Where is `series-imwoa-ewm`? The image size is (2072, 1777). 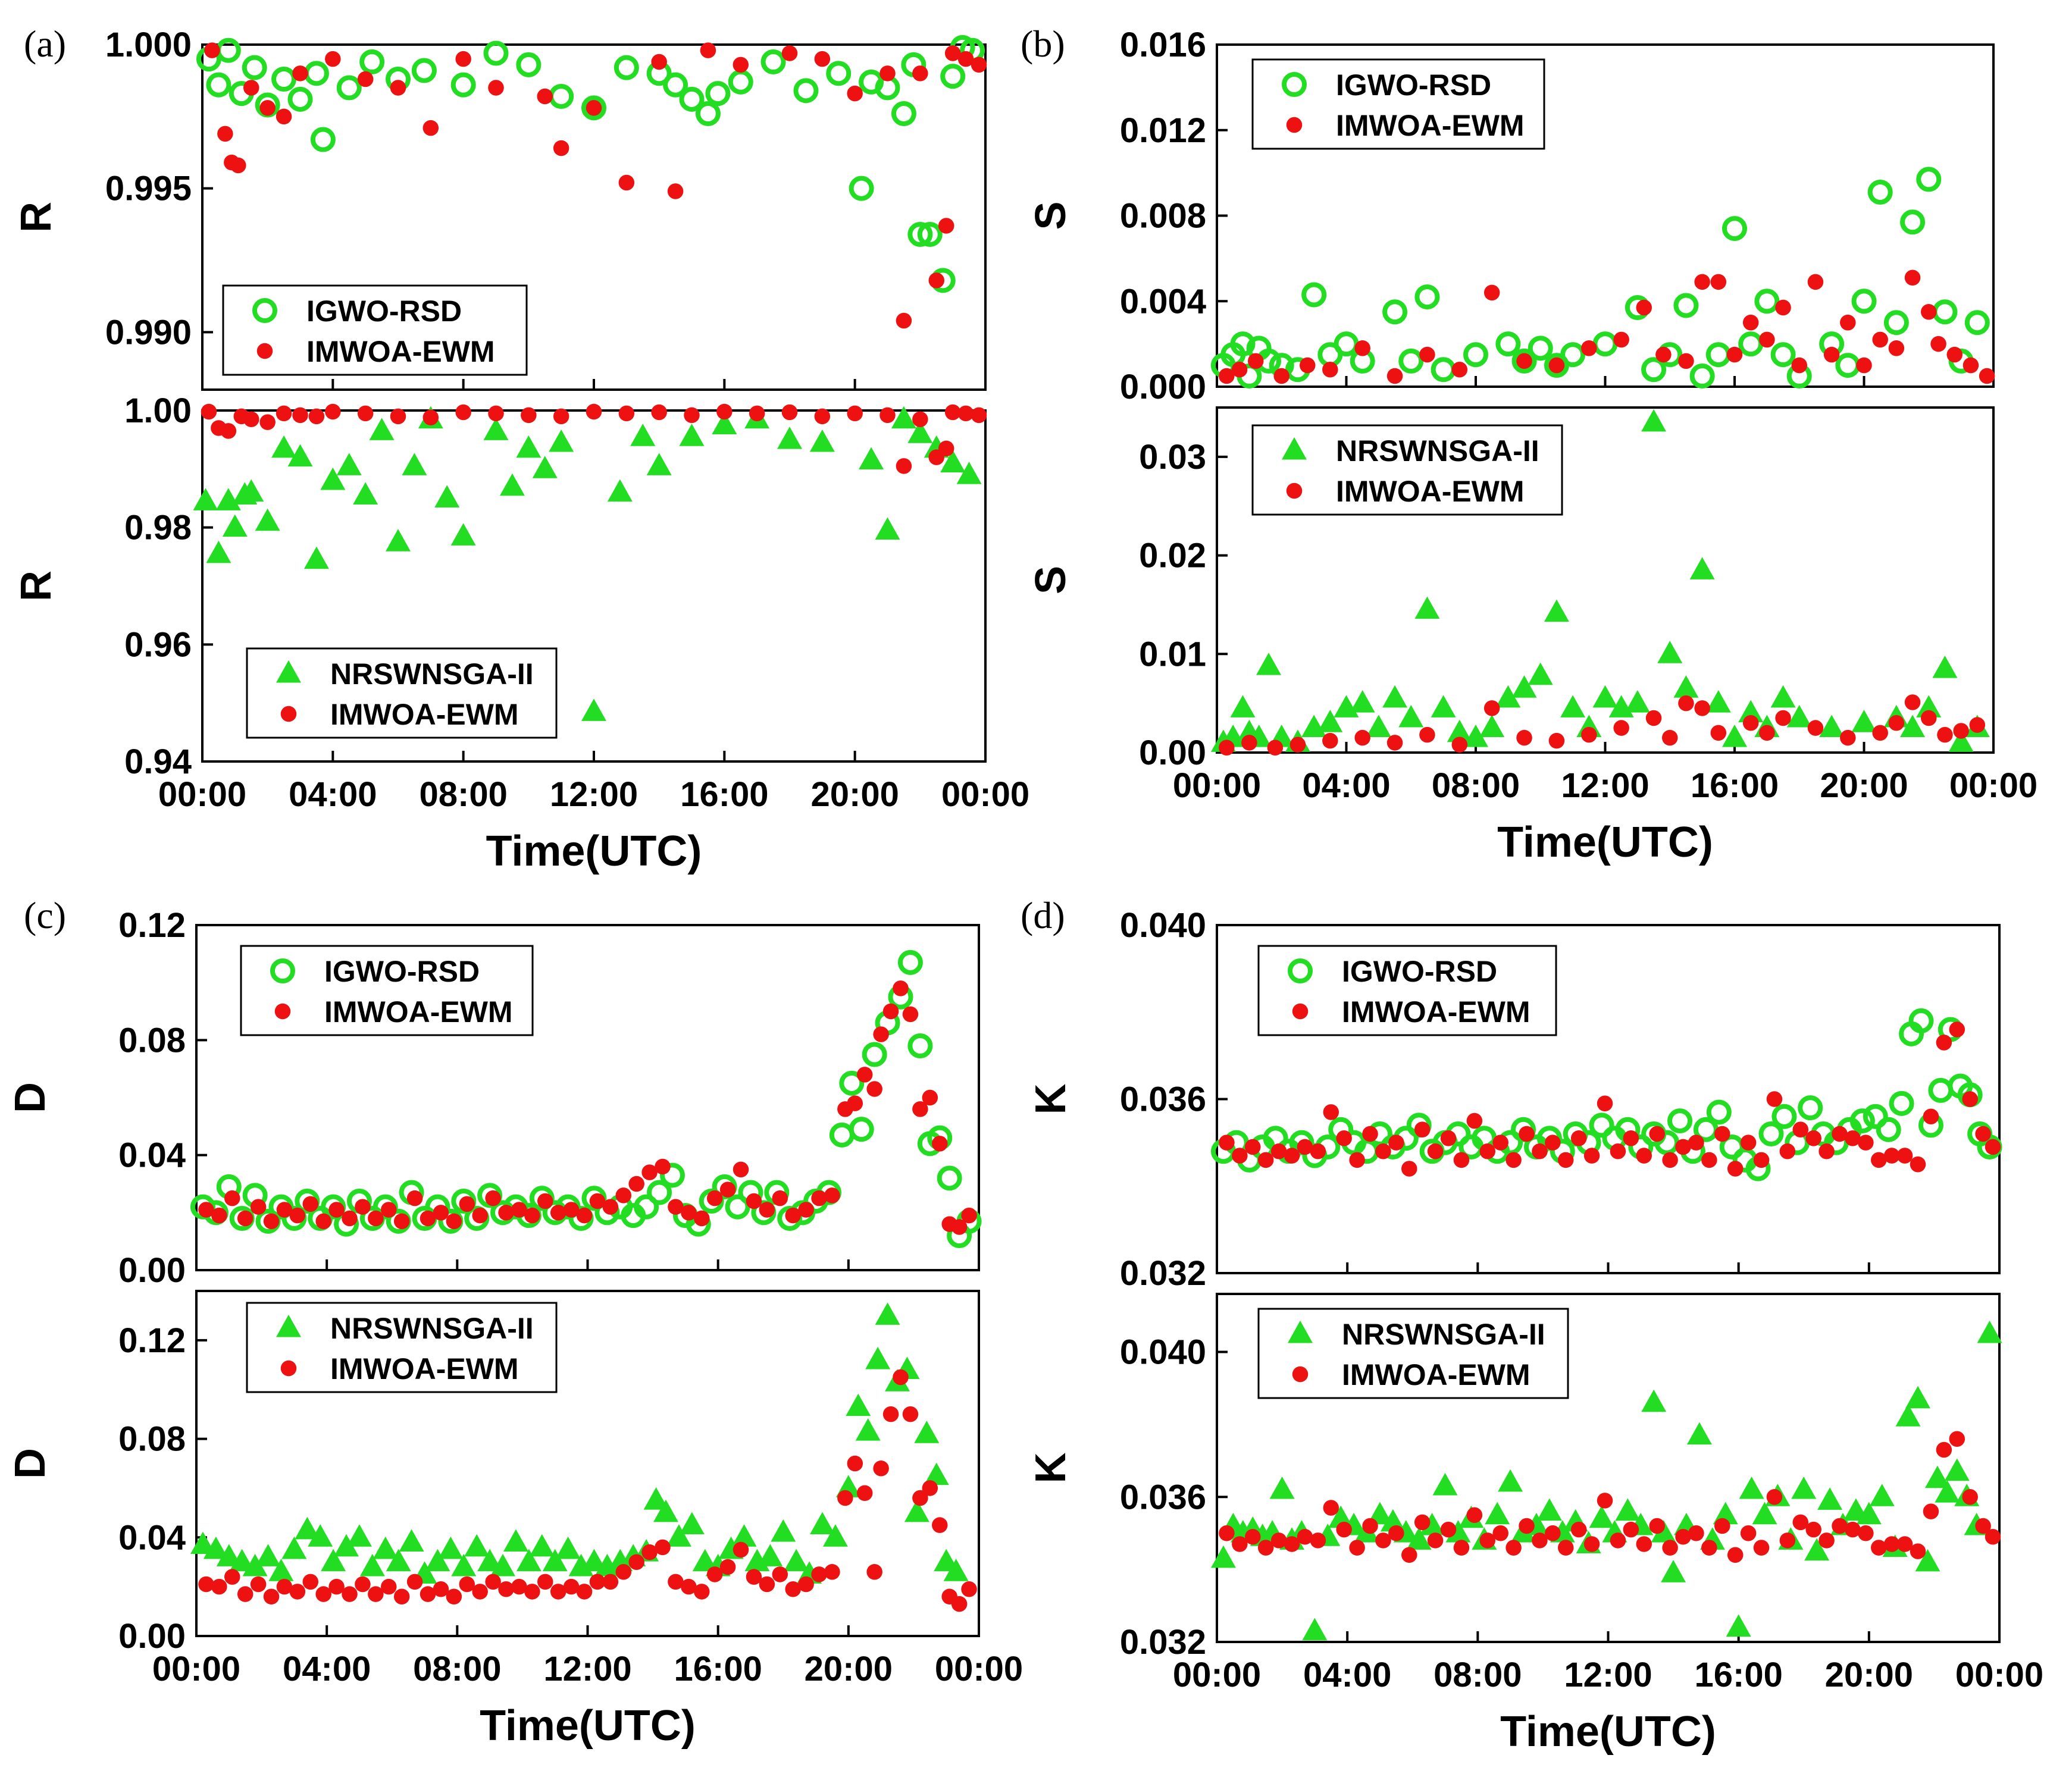
series-imwoa-ewm is located at coordinates (1602, 725).